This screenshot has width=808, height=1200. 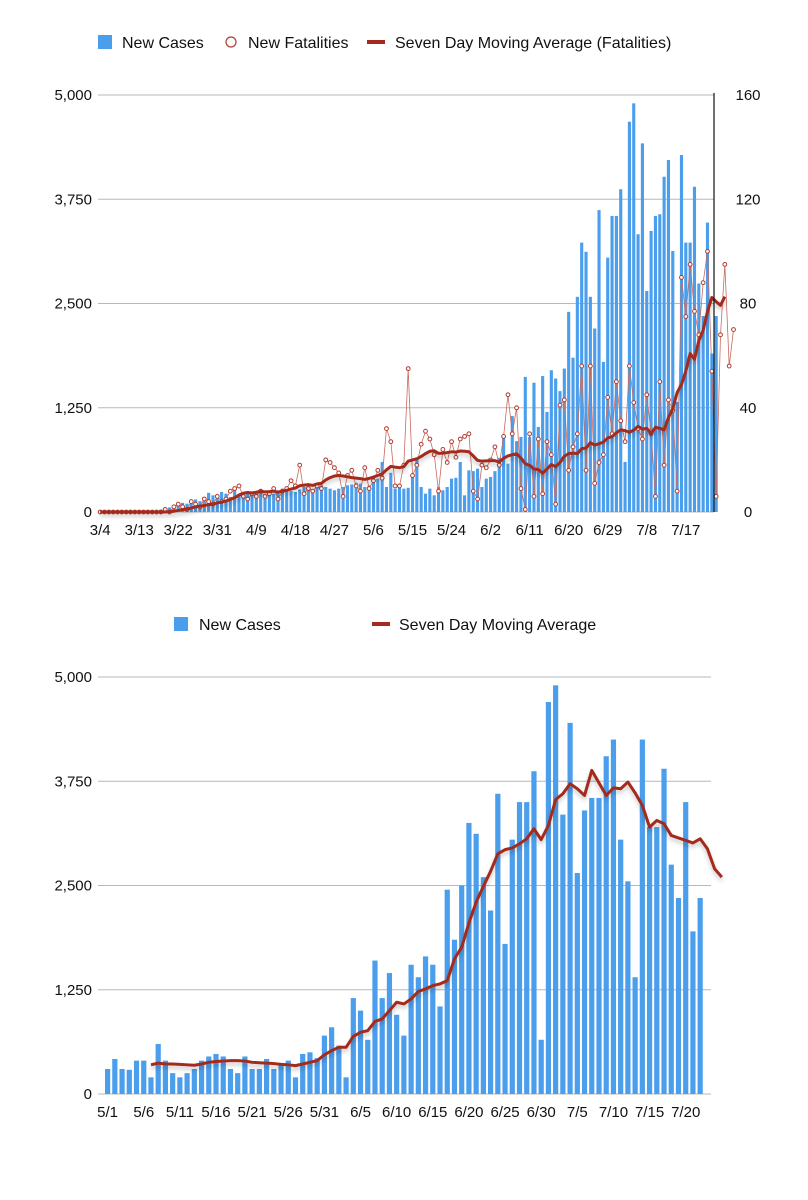 What do you see at coordinates (100, 530) in the screenshot?
I see `x-tick-label: 3/4` at bounding box center [100, 530].